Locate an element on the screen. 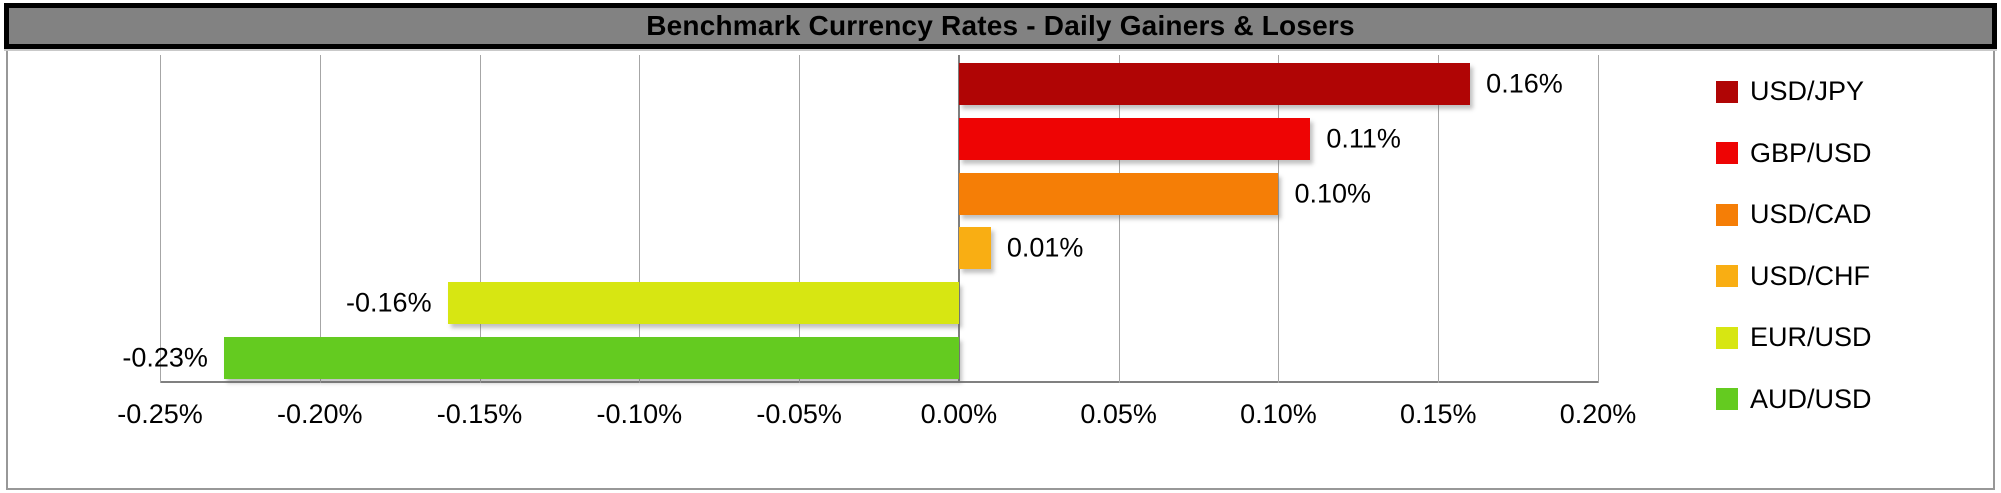 Image resolution: width=2001 pixels, height=493 pixels. bar-usd-chf is located at coordinates (974, 248).